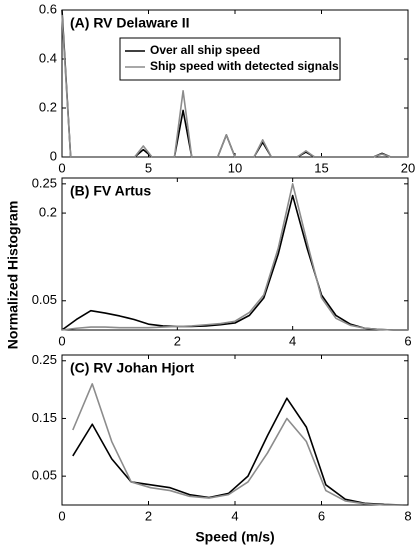 The height and width of the screenshot is (550, 419). I want to click on panel-title: (C) RV Johan Hjort, so click(132, 368).